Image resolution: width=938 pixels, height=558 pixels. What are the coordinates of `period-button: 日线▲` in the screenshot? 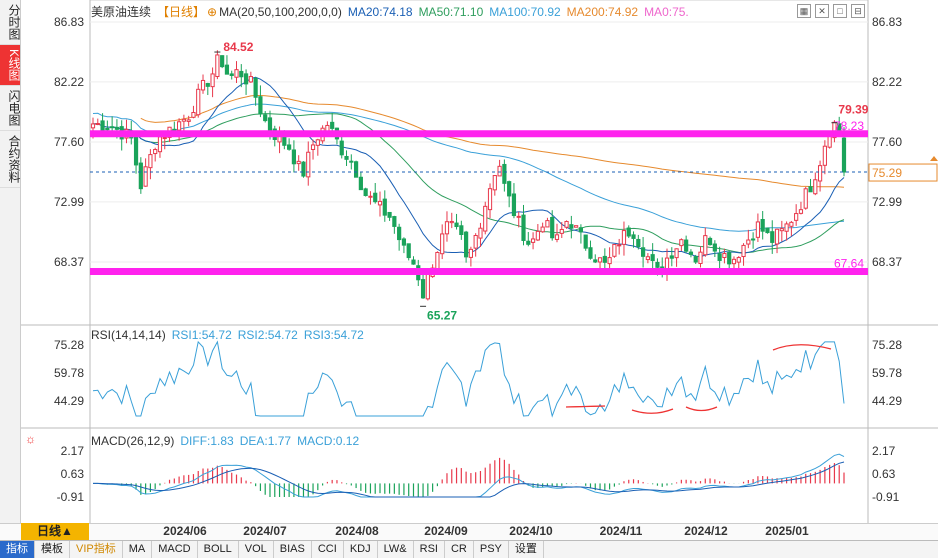 It's located at (55, 531).